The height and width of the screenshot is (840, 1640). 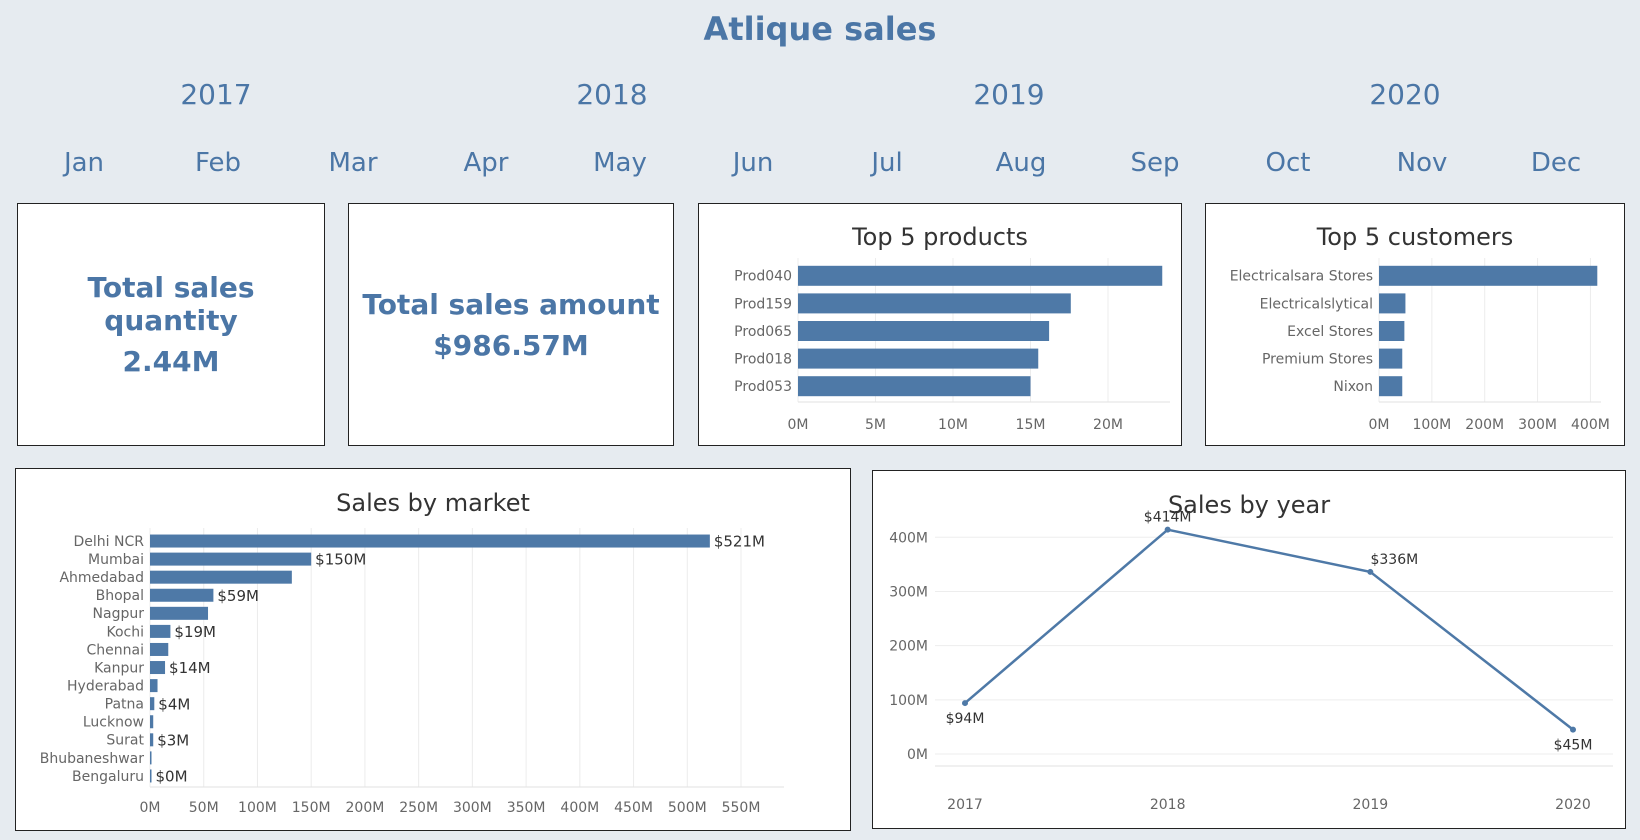 I want to click on top-customers-tick-label: 200M, so click(x=1484, y=425).